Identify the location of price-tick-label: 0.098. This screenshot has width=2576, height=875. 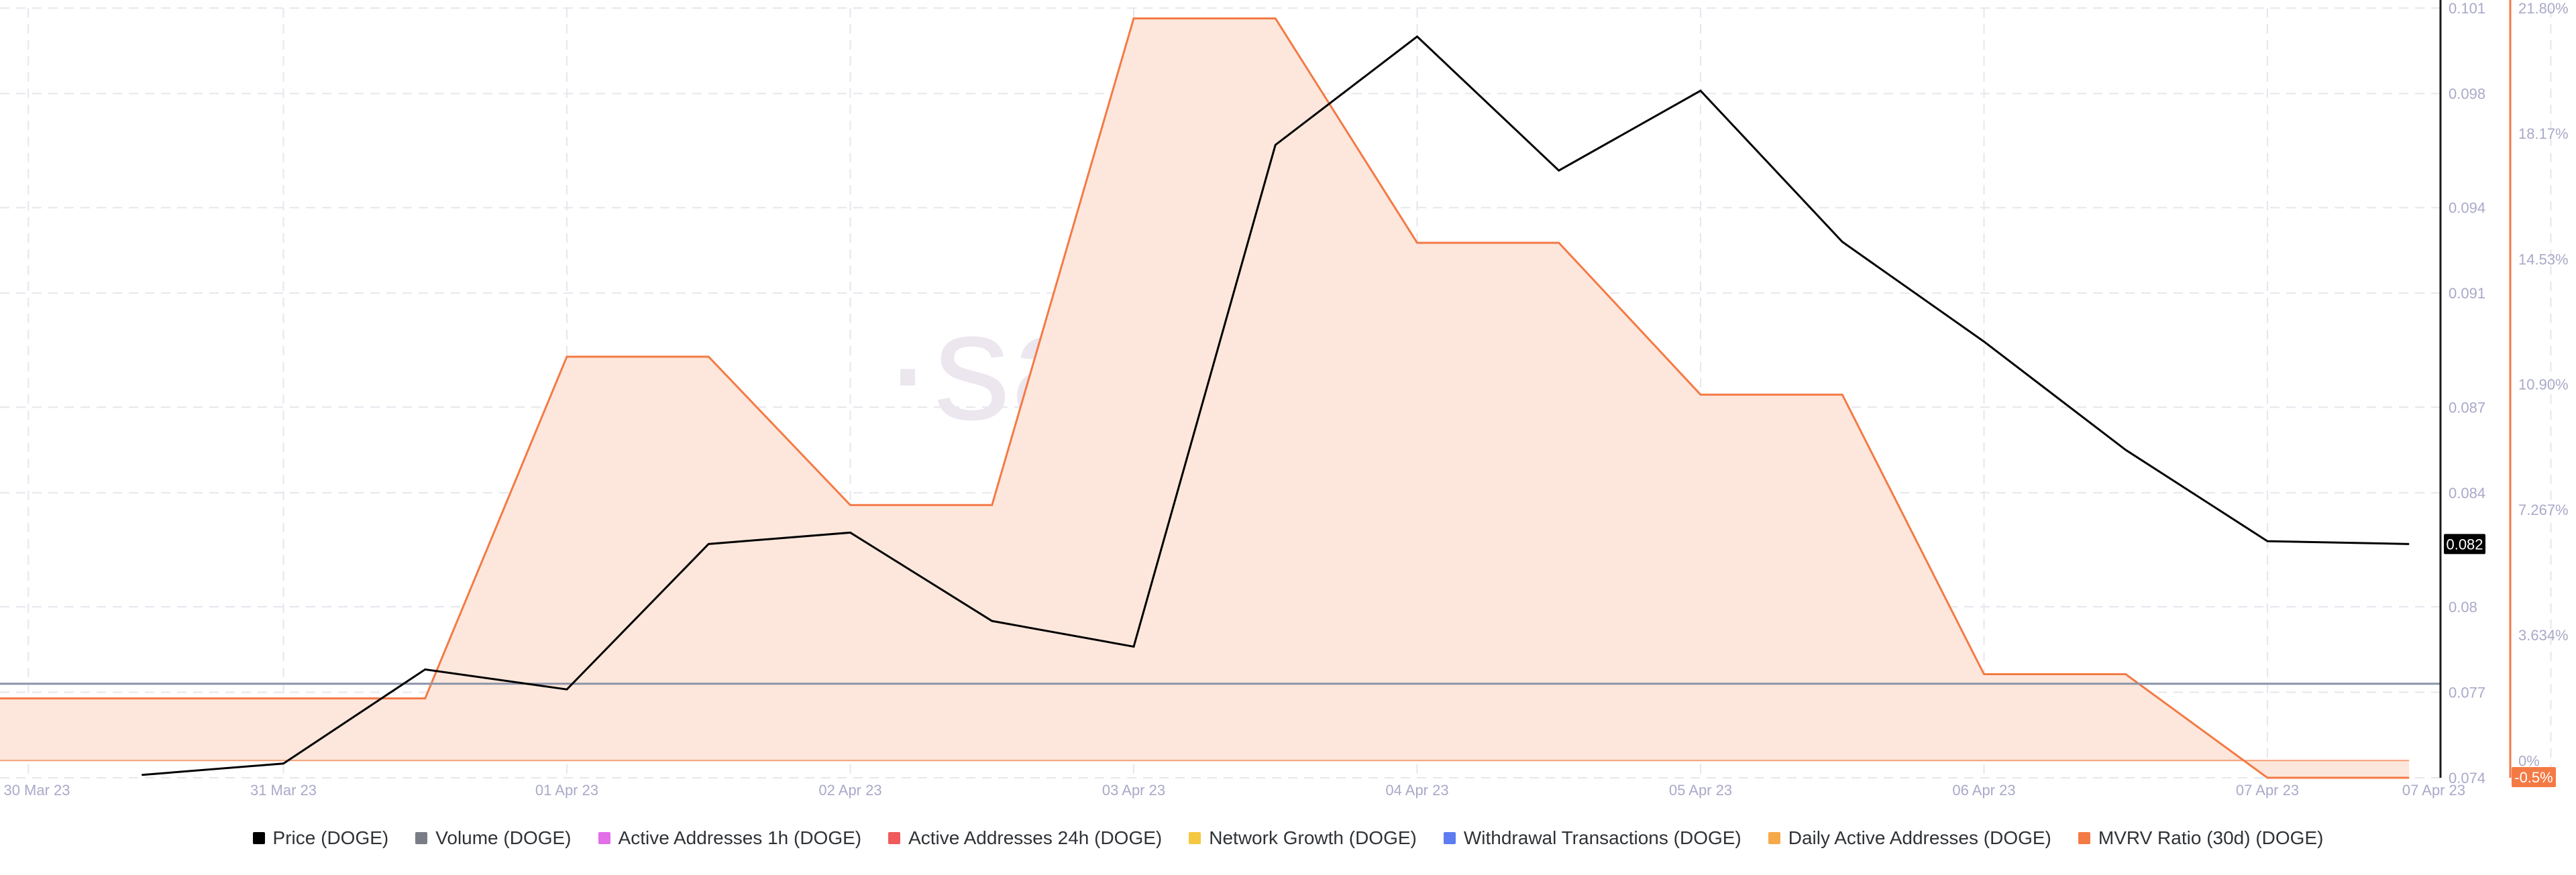
(2467, 94).